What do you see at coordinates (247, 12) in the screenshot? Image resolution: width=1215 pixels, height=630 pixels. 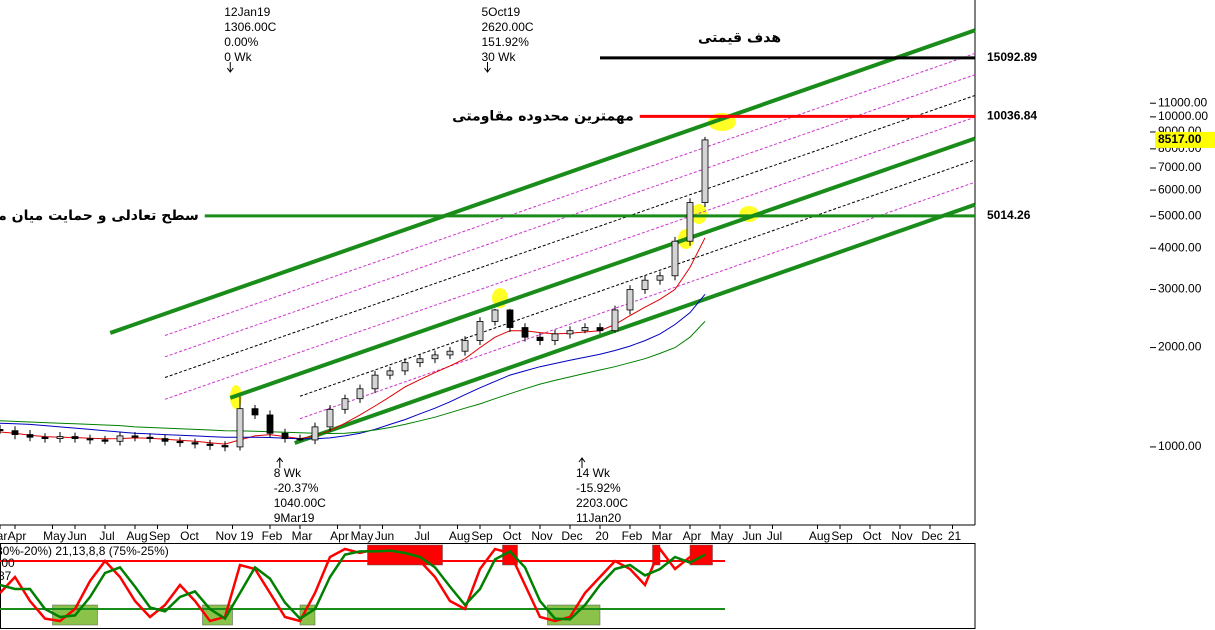 I see `annotation-text: 12Jan19` at bounding box center [247, 12].